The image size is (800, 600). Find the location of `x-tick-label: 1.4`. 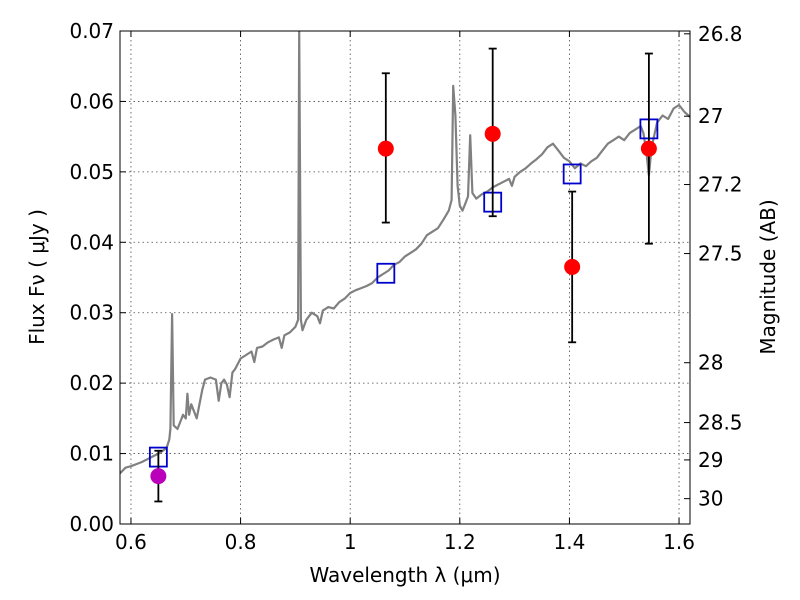

x-tick-label: 1.4 is located at coordinates (570, 542).